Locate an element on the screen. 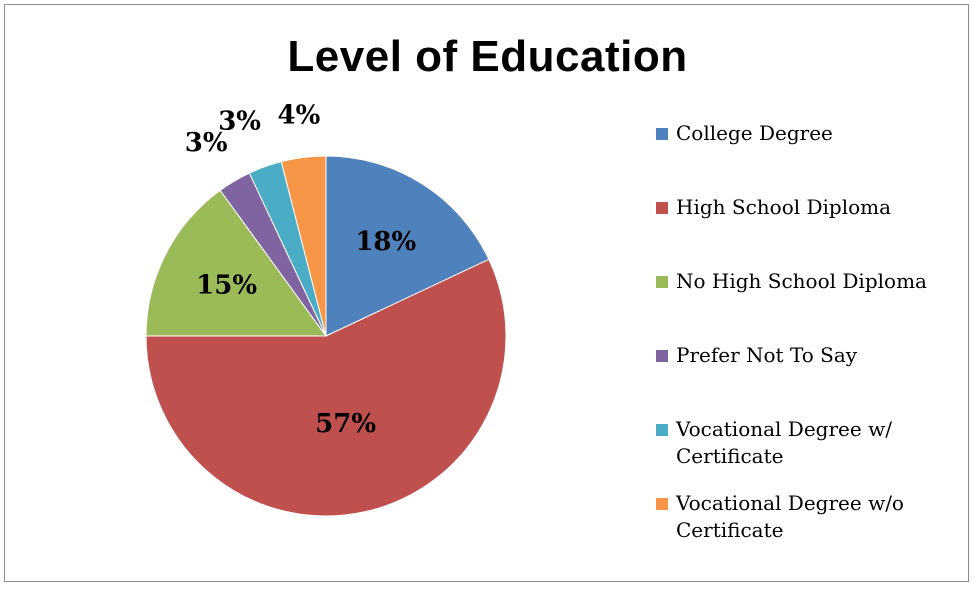 The height and width of the screenshot is (590, 975). legend-label: High School Diploma is located at coordinates (784, 207).